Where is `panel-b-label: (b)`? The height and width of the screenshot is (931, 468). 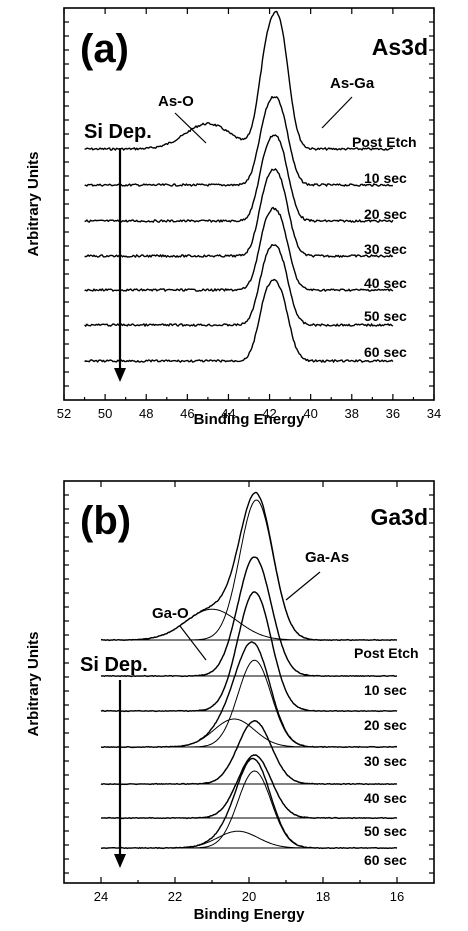 panel-b-label: (b) is located at coordinates (105, 521).